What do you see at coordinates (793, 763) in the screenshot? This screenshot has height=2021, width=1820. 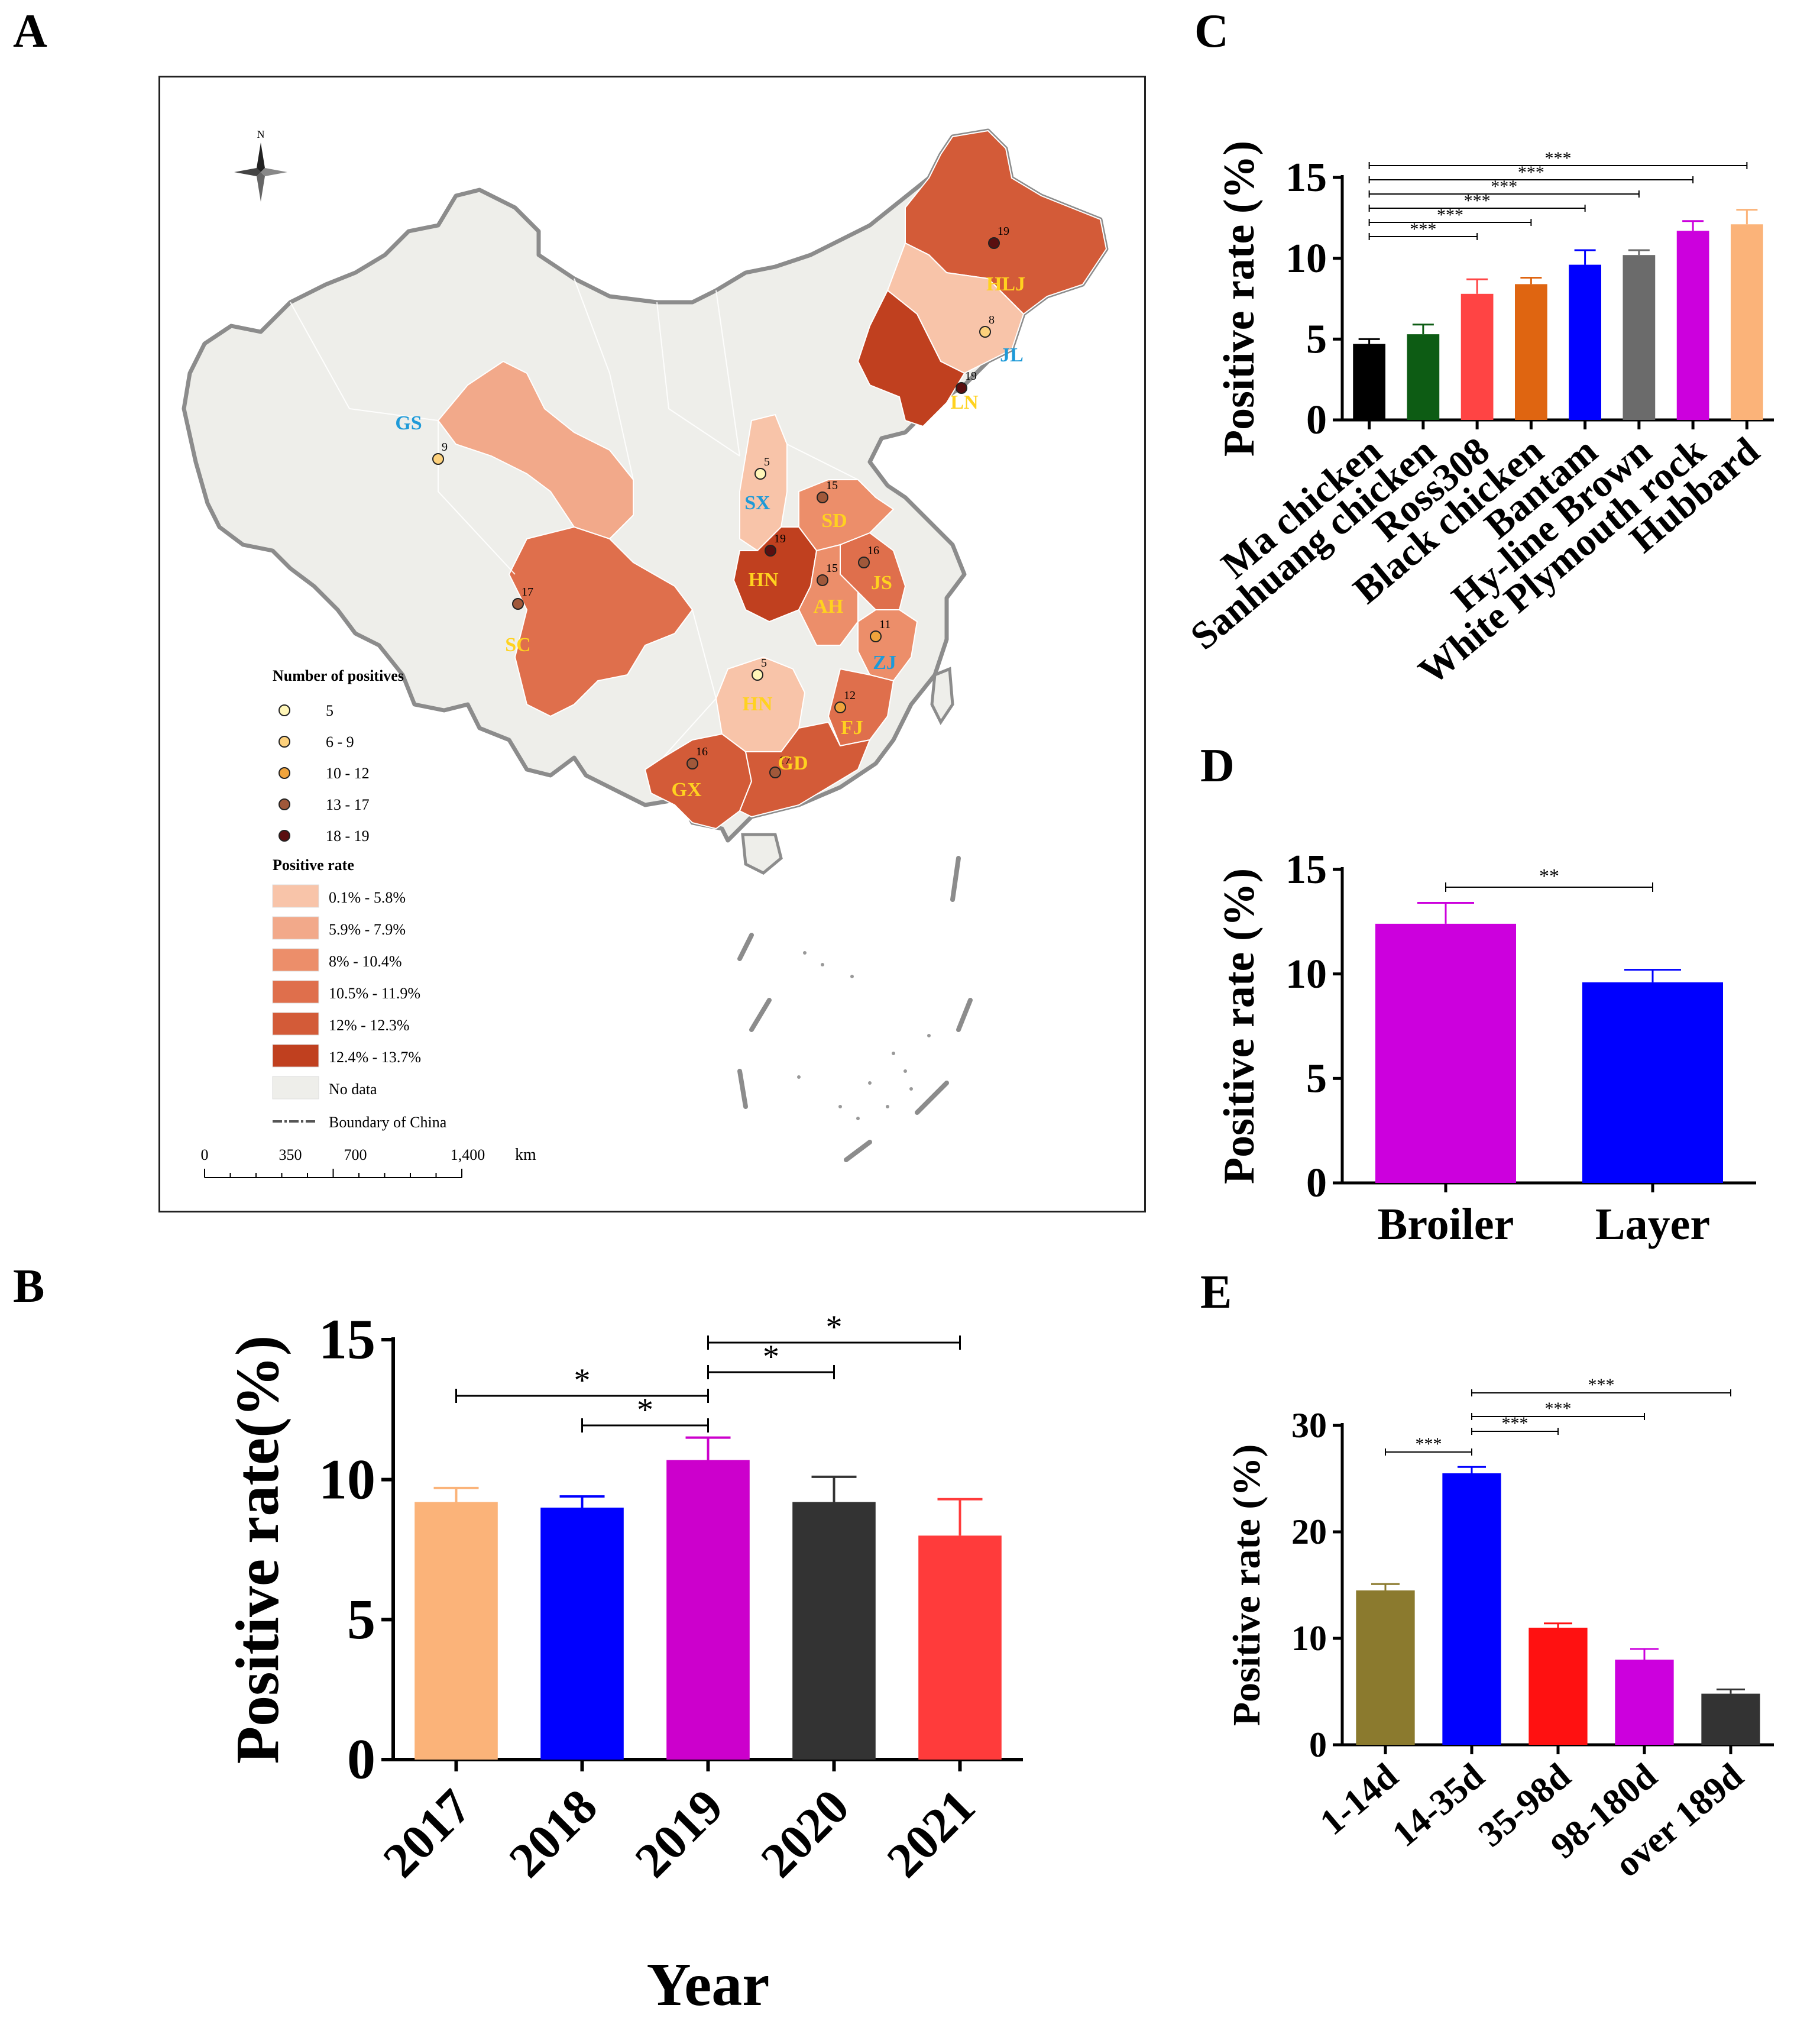 I see `province-code: GD` at bounding box center [793, 763].